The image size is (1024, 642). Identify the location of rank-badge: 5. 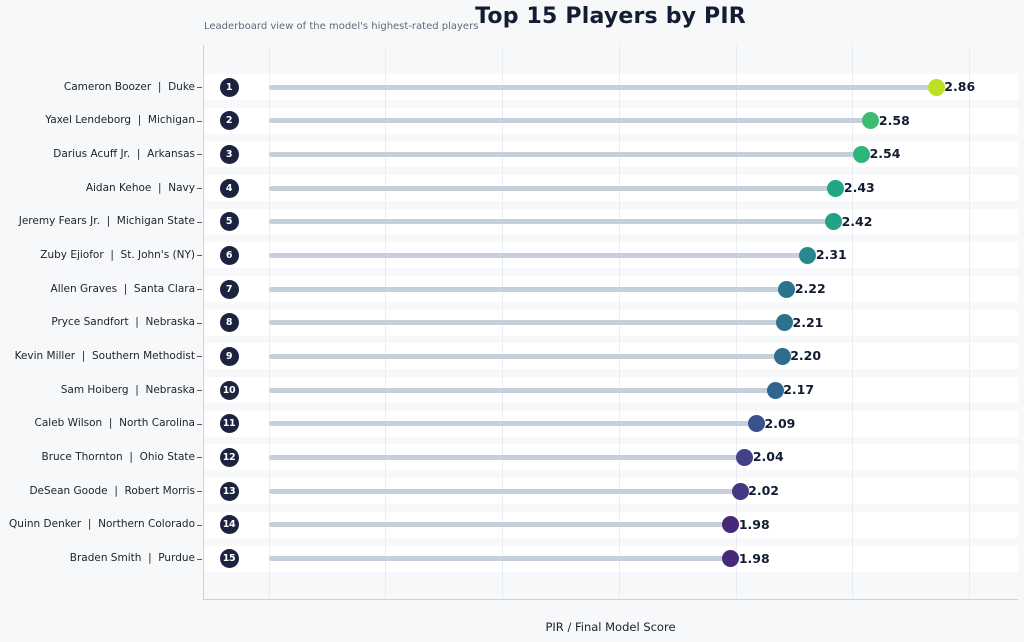
(229, 222).